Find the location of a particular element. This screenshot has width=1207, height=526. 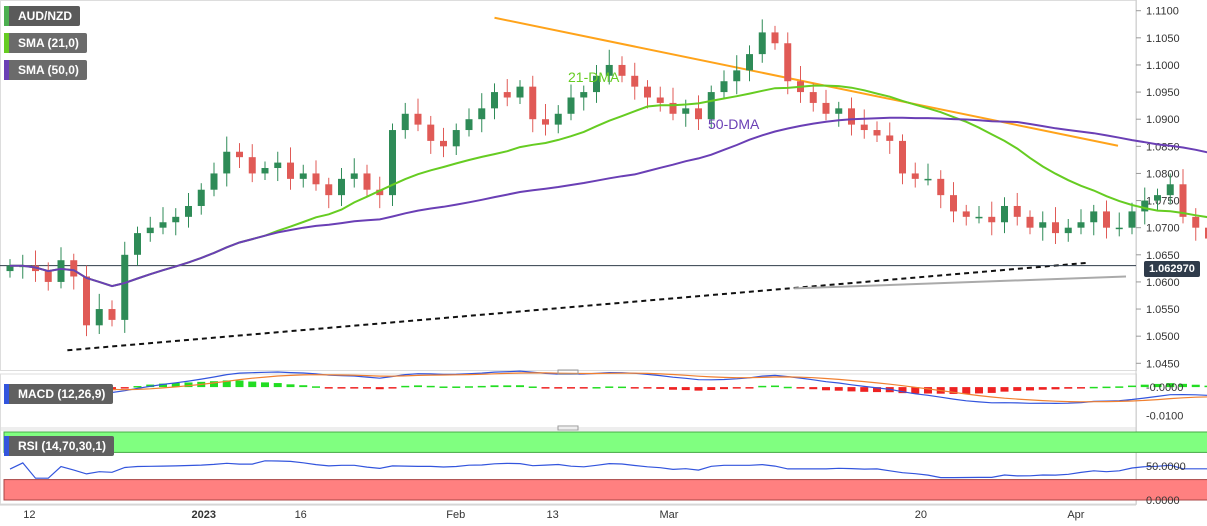

macd-line is located at coordinates (608, 387).